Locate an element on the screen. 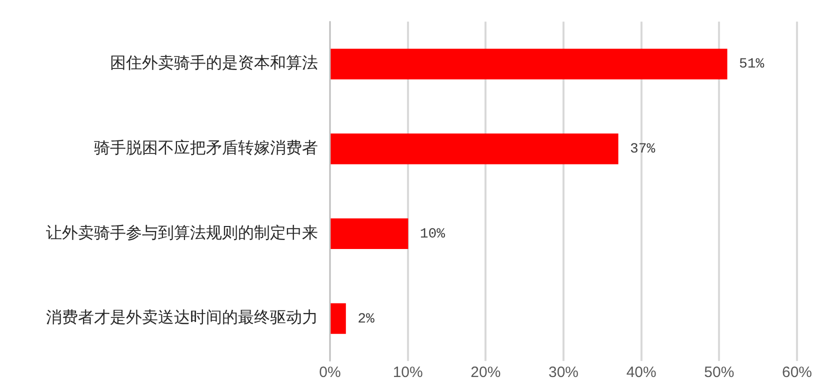  x-tick-label: 30% is located at coordinates (563, 373).